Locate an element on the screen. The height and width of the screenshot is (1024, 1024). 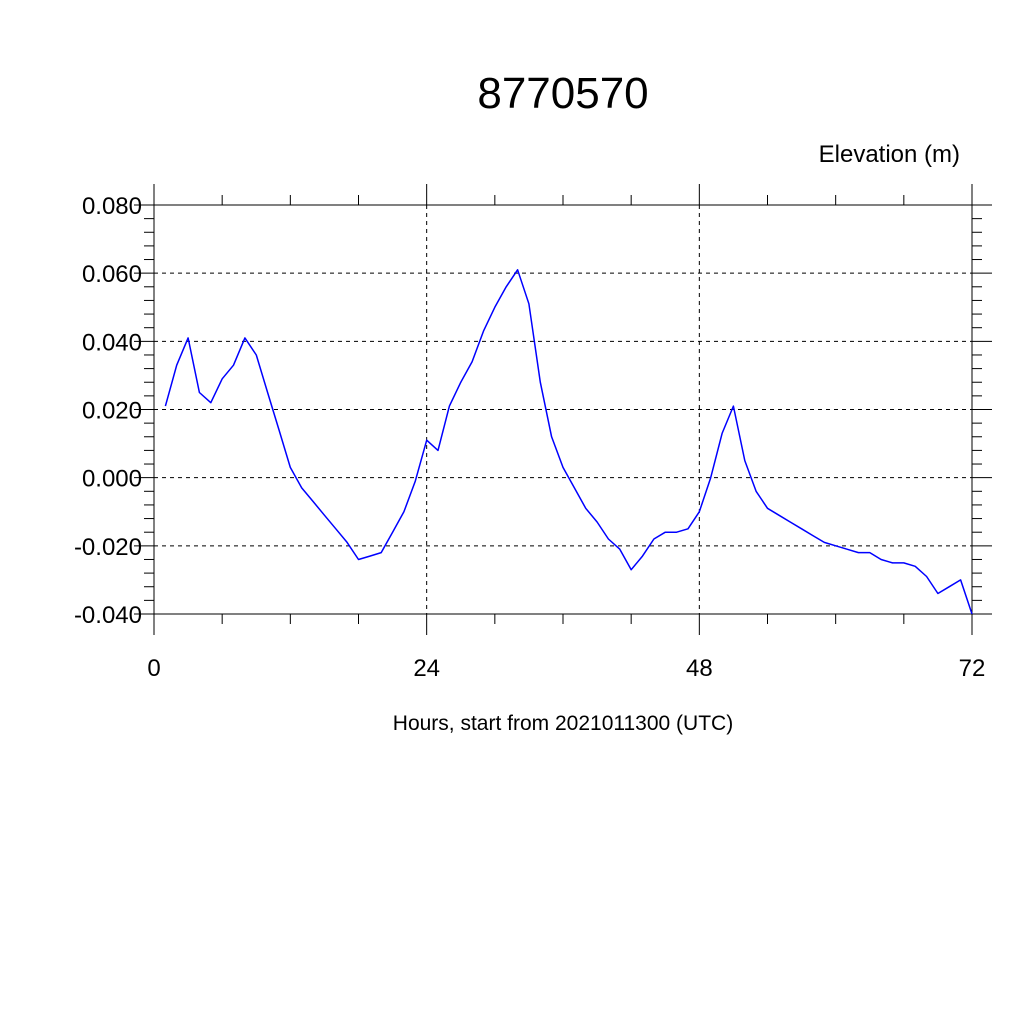
y-tick-label: 0.000 is located at coordinates (112, 479).